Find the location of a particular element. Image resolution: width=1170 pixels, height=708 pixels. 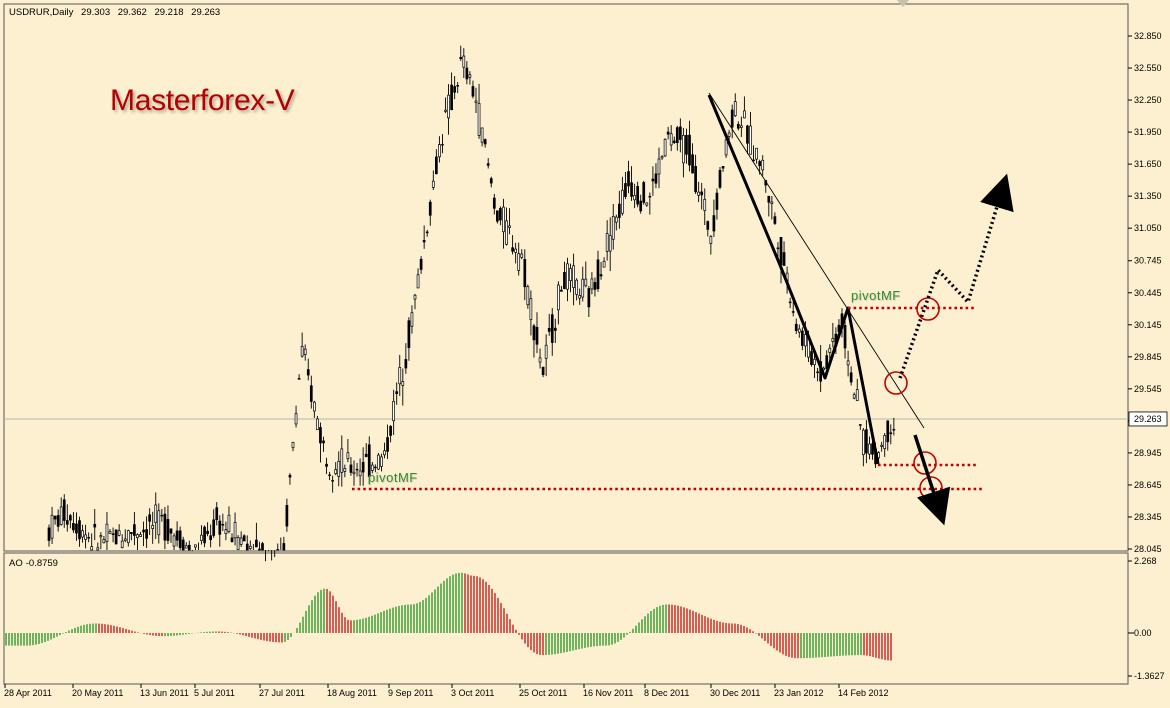

trend-zigzag-line is located at coordinates (793, 279).